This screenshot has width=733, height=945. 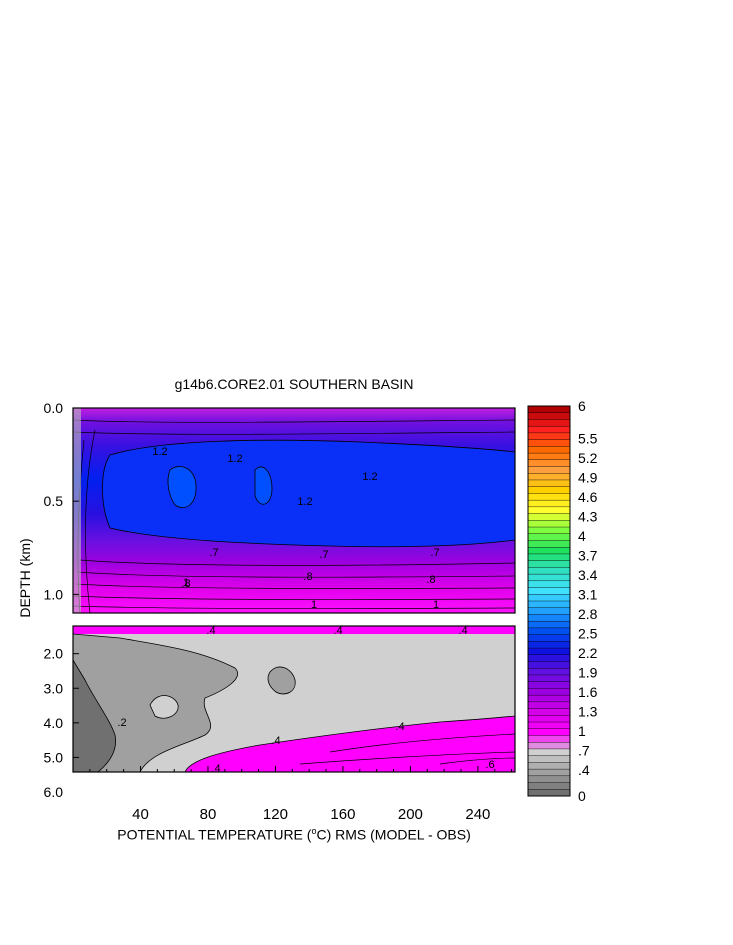 I want to click on upper-core-region, so click(x=309, y=493).